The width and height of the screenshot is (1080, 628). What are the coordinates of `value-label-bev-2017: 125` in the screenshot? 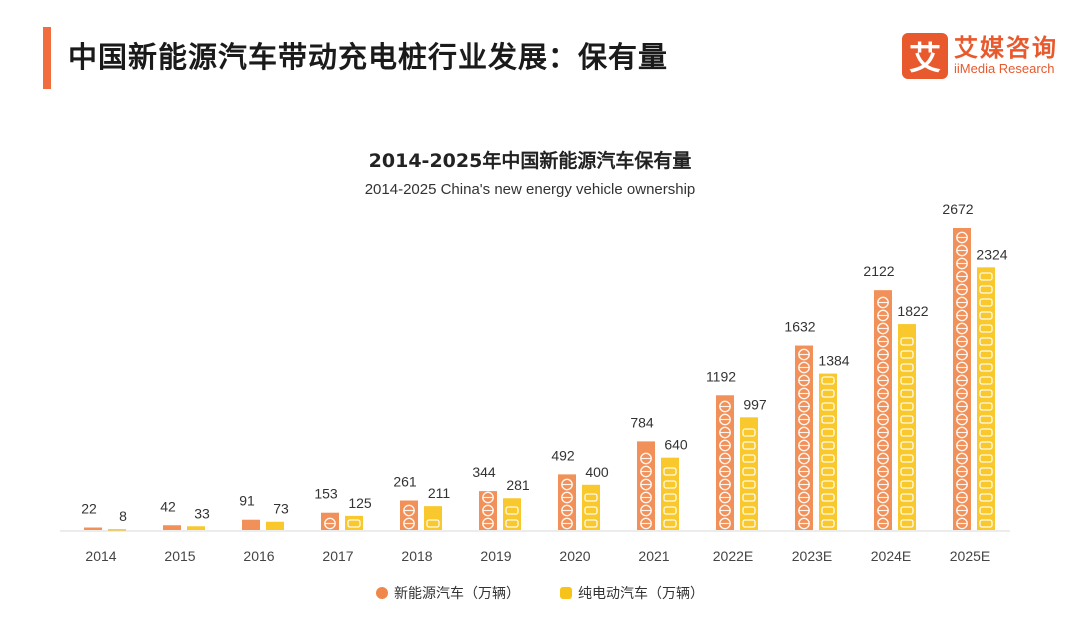 It's located at (360, 503).